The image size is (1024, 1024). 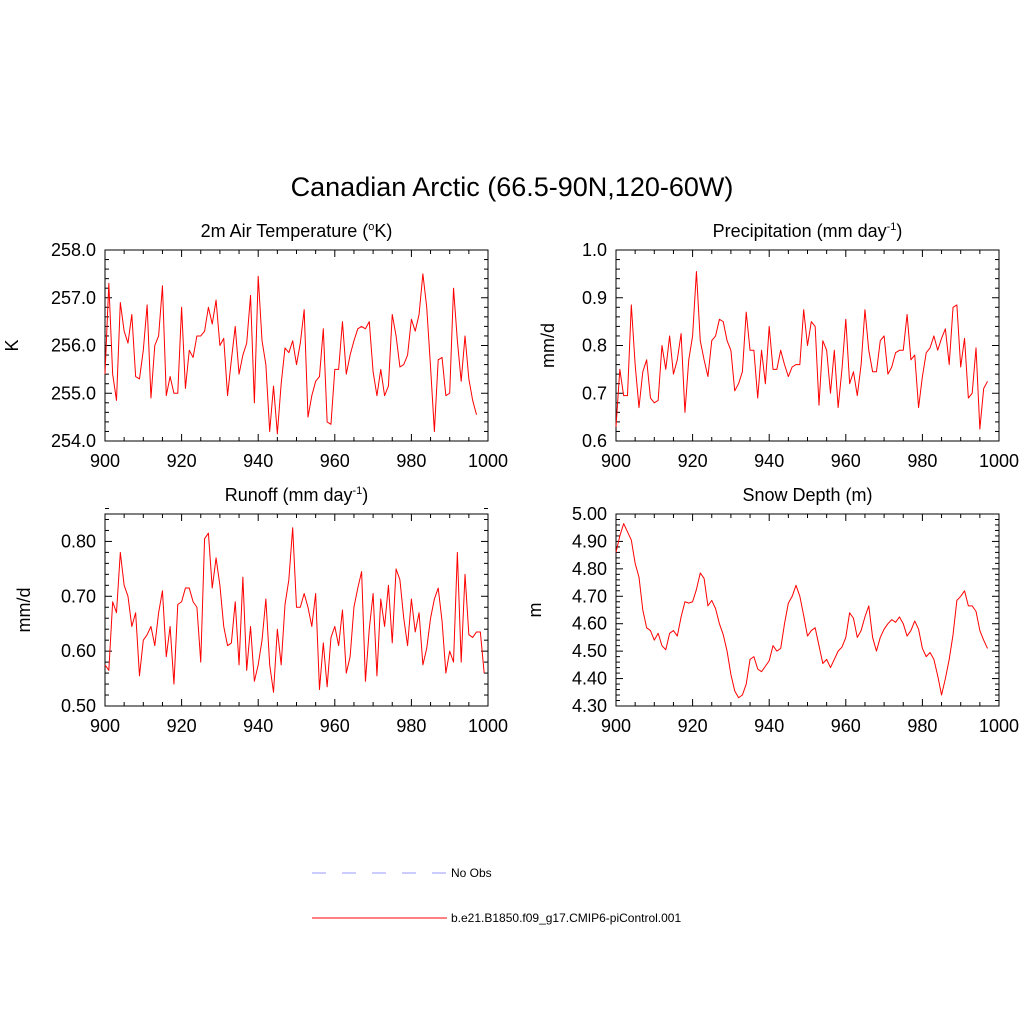 What do you see at coordinates (78, 706) in the screenshot?
I see `y-tick-label: 0.50` at bounding box center [78, 706].